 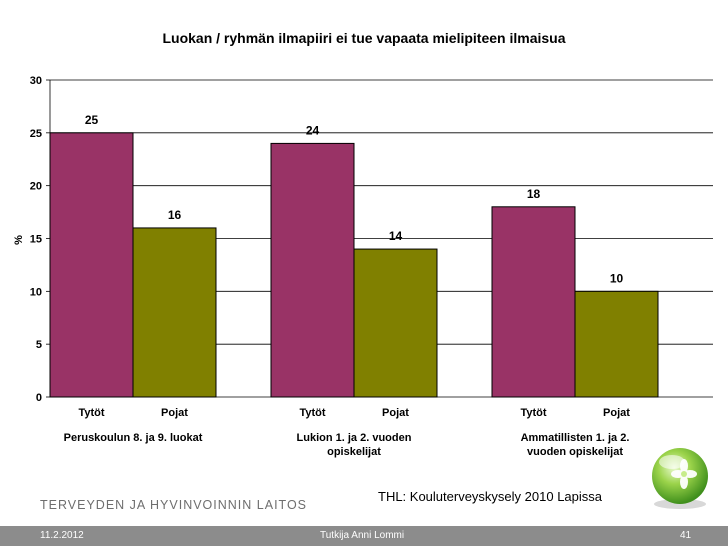 What do you see at coordinates (396, 236) in the screenshot?
I see `bar-value-label: 14` at bounding box center [396, 236].